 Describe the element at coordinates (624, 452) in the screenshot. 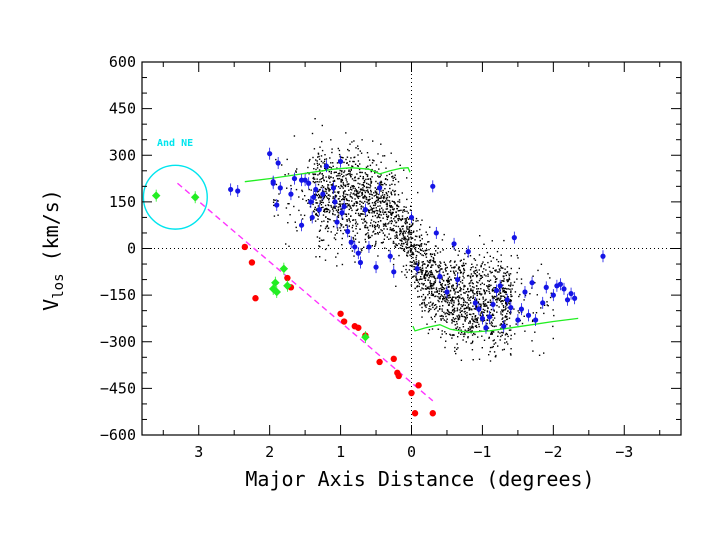

I see `x-tick-label: −3` at that location.